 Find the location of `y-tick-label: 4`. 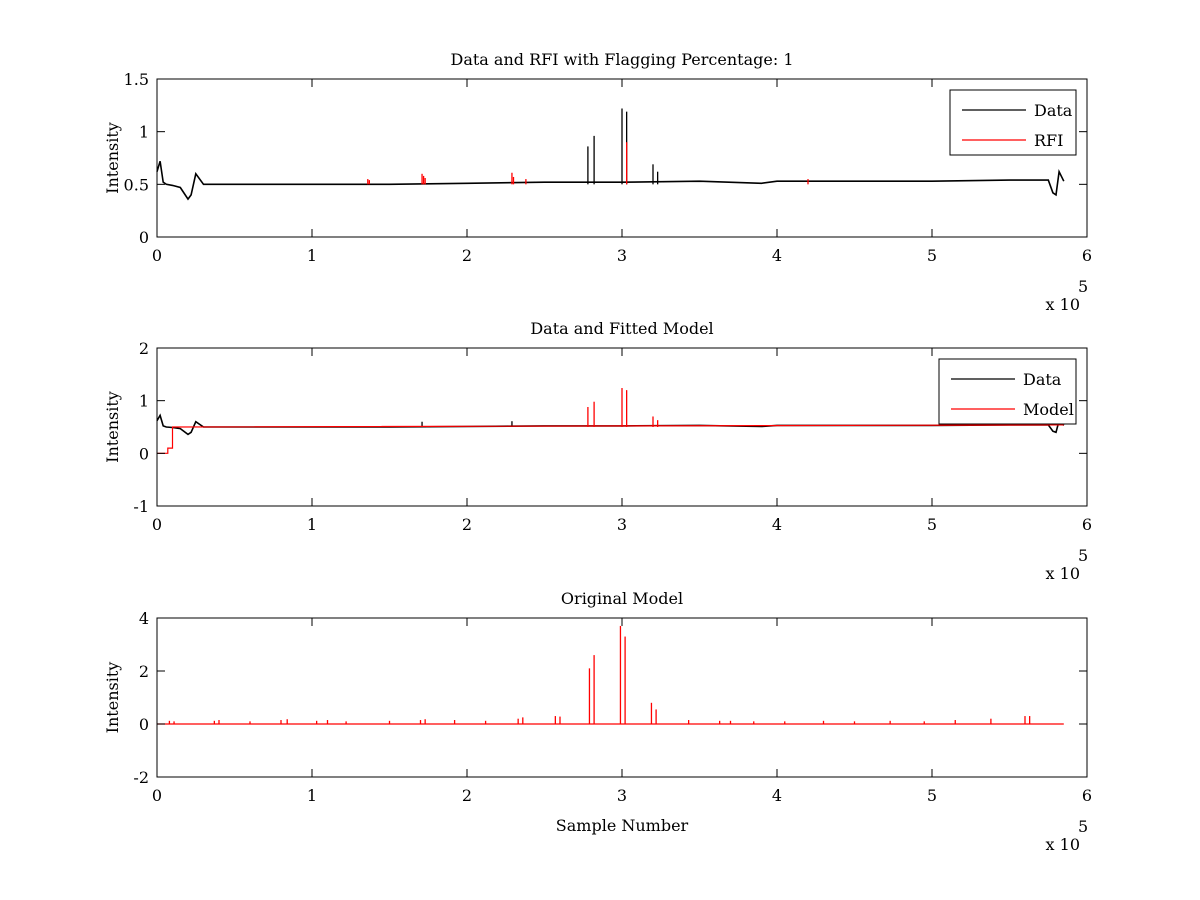

y-tick-label: 4 is located at coordinates (144, 618).